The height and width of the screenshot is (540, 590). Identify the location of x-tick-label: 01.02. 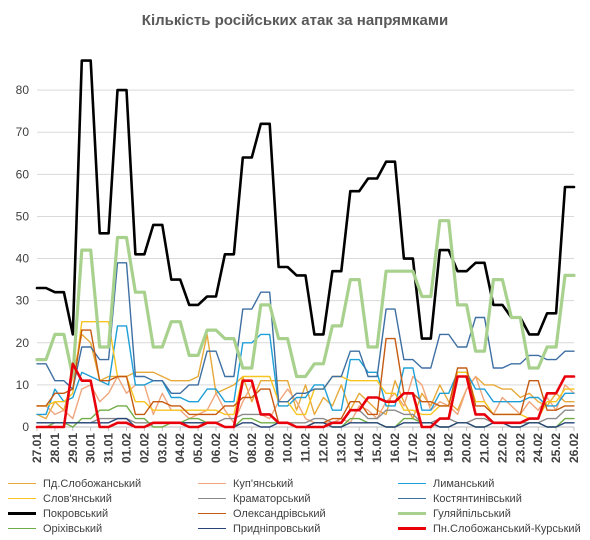
(127, 448).